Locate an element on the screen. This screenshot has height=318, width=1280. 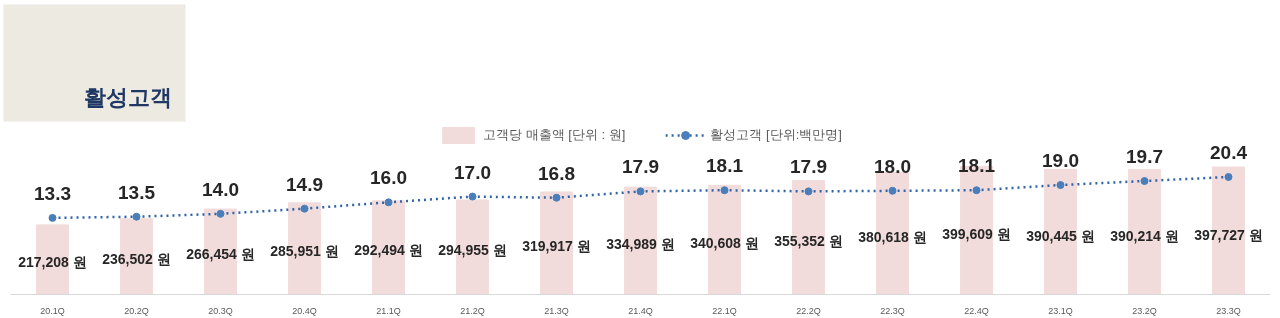
x-tick-label: 20.2Q is located at coordinates (136, 310).